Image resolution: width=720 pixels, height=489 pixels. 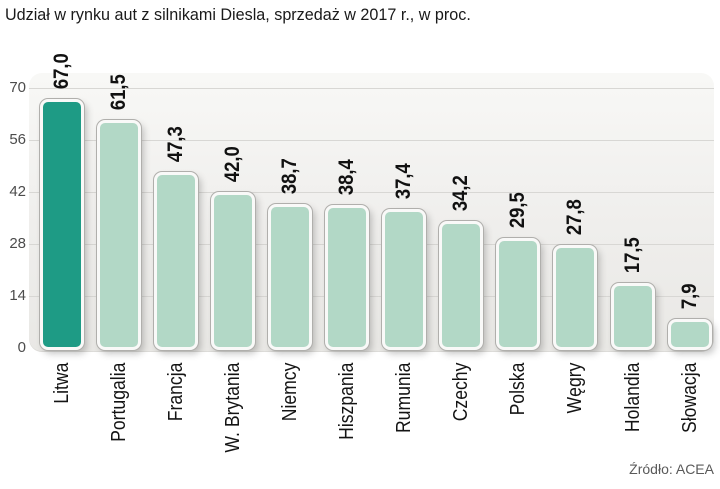 What do you see at coordinates (119, 92) in the screenshot?
I see `bar-value-label-portugalia: 61,5` at bounding box center [119, 92].